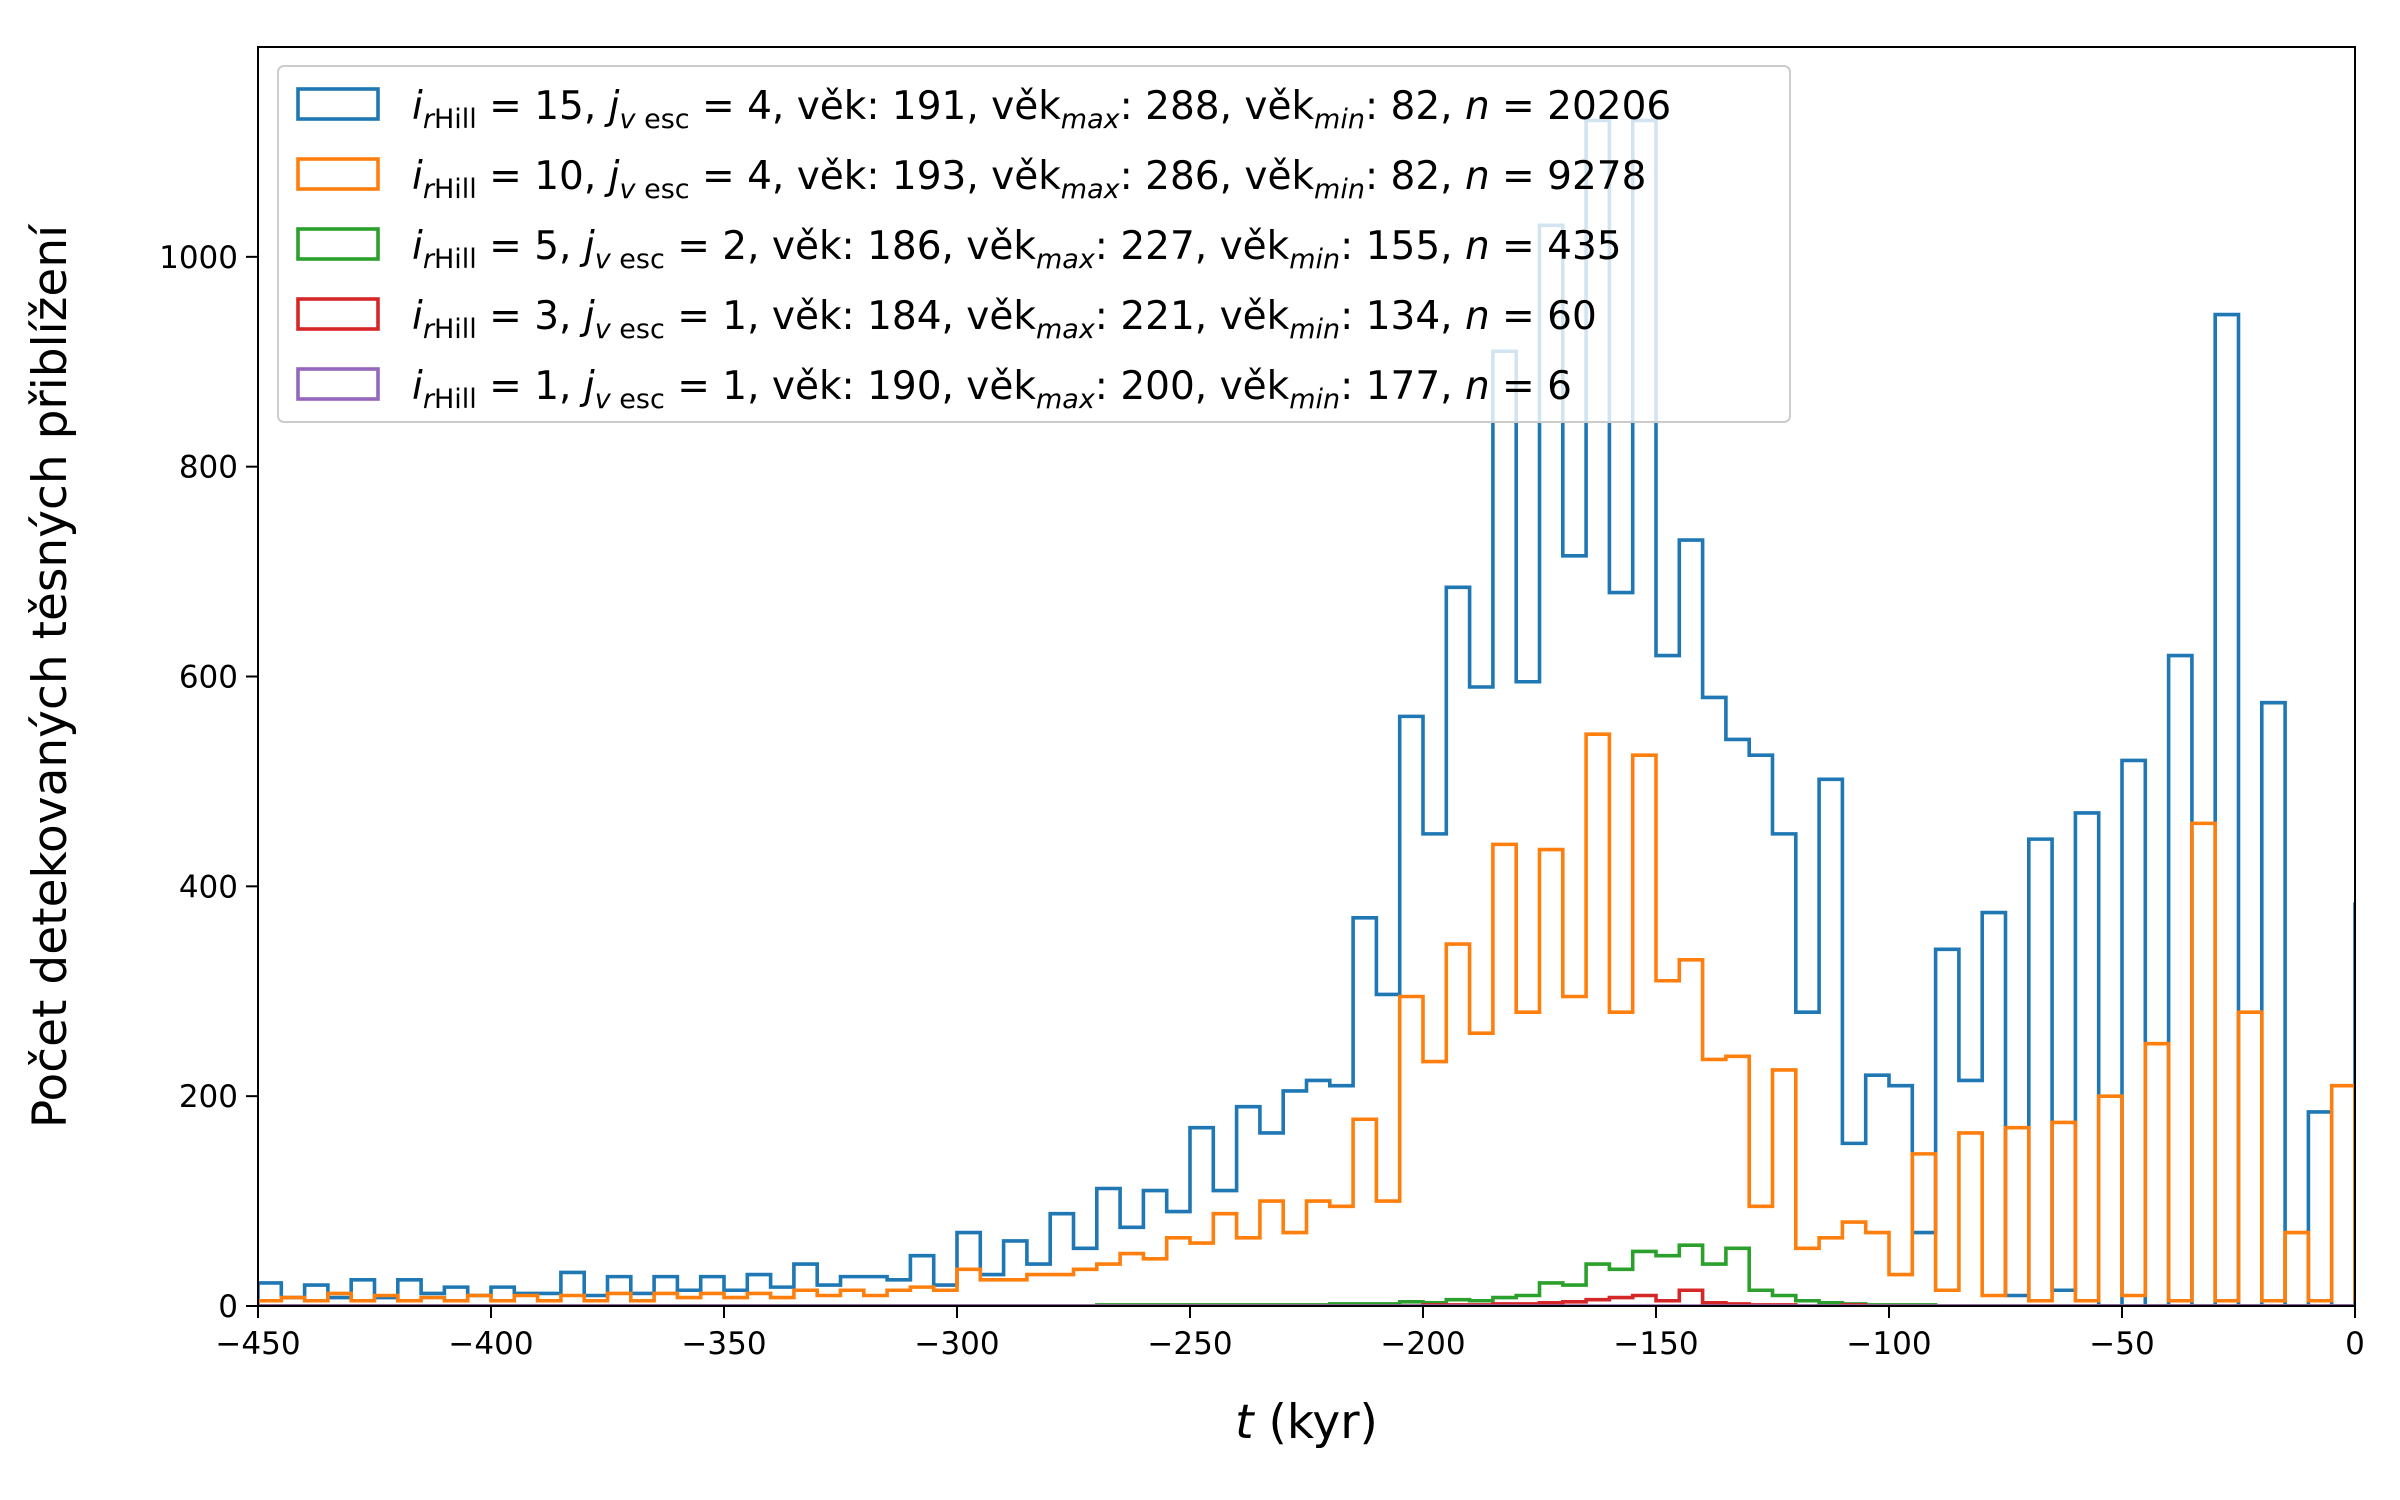 The height and width of the screenshot is (1500, 2400). I want to click on legend-i-value: = 3,, so click(530, 316).